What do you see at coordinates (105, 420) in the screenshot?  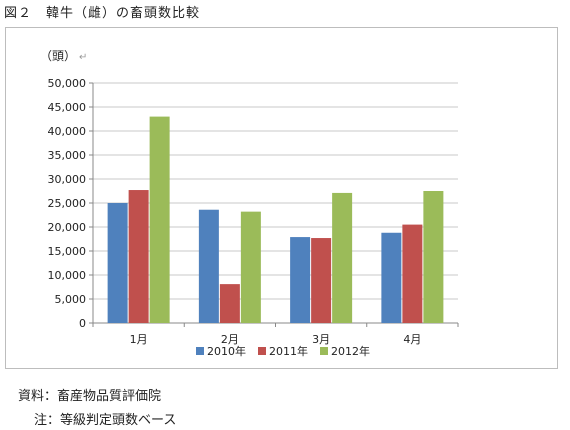 I see `footnote: 注：等級判定頭数ベース` at bounding box center [105, 420].